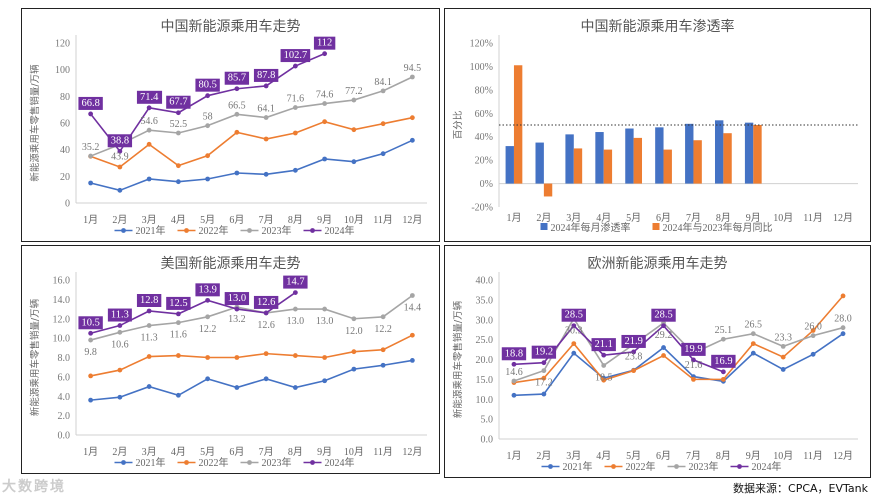 This screenshot has width=880, height=497. I want to click on data-label-2024: 87.8, so click(266, 75).